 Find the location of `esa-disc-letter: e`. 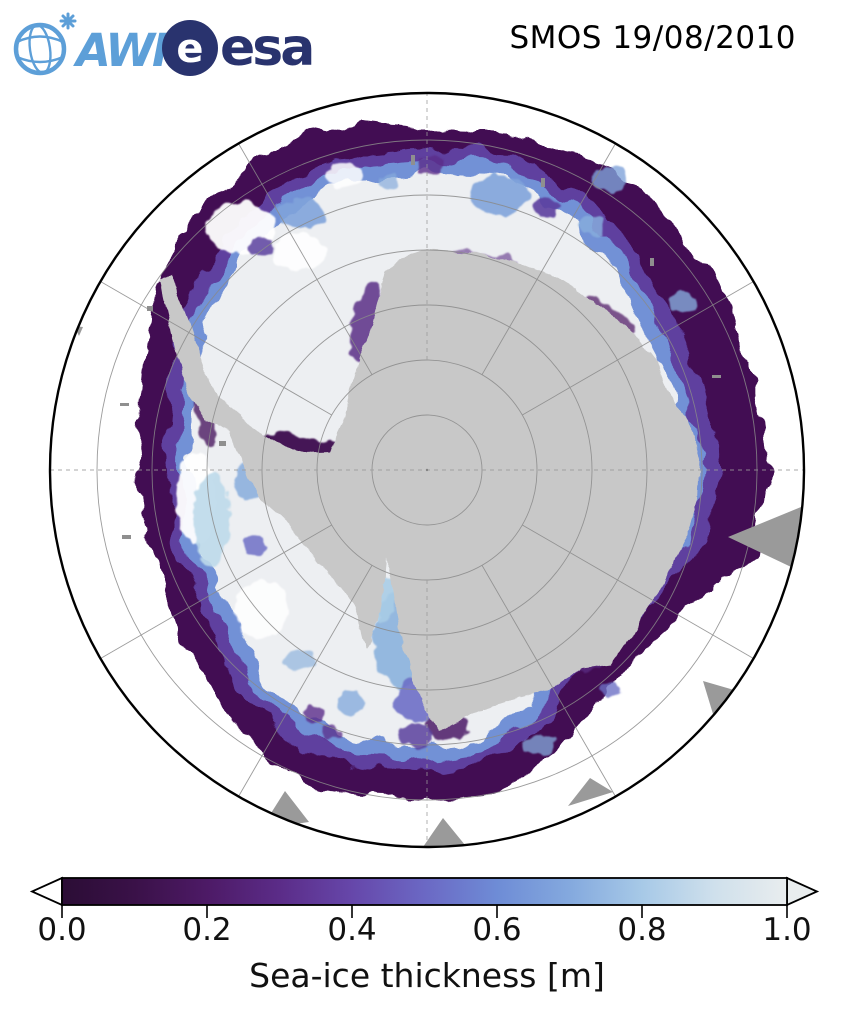

esa-disc-letter: e is located at coordinates (189, 49).